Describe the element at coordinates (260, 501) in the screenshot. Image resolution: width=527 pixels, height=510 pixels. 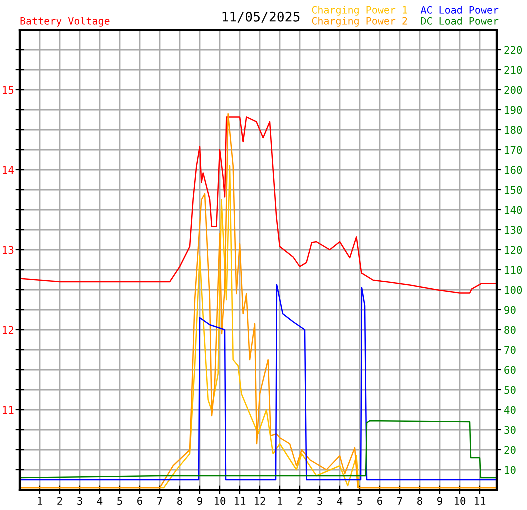
I see `x-tick-label: 12` at that location.